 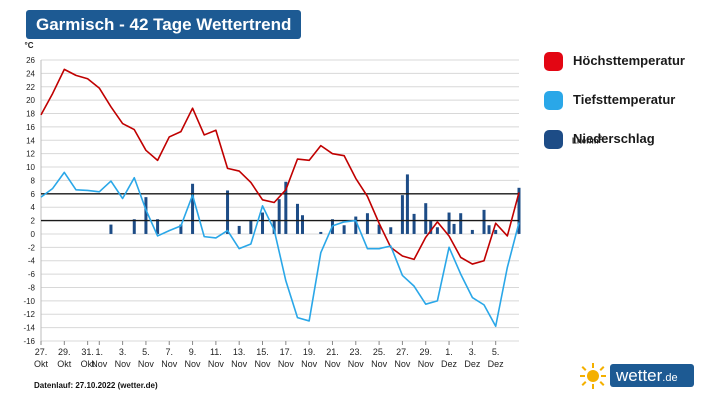 What do you see at coordinates (193, 352) in the screenshot?
I see `x-tick-day-label: 9.` at bounding box center [193, 352].